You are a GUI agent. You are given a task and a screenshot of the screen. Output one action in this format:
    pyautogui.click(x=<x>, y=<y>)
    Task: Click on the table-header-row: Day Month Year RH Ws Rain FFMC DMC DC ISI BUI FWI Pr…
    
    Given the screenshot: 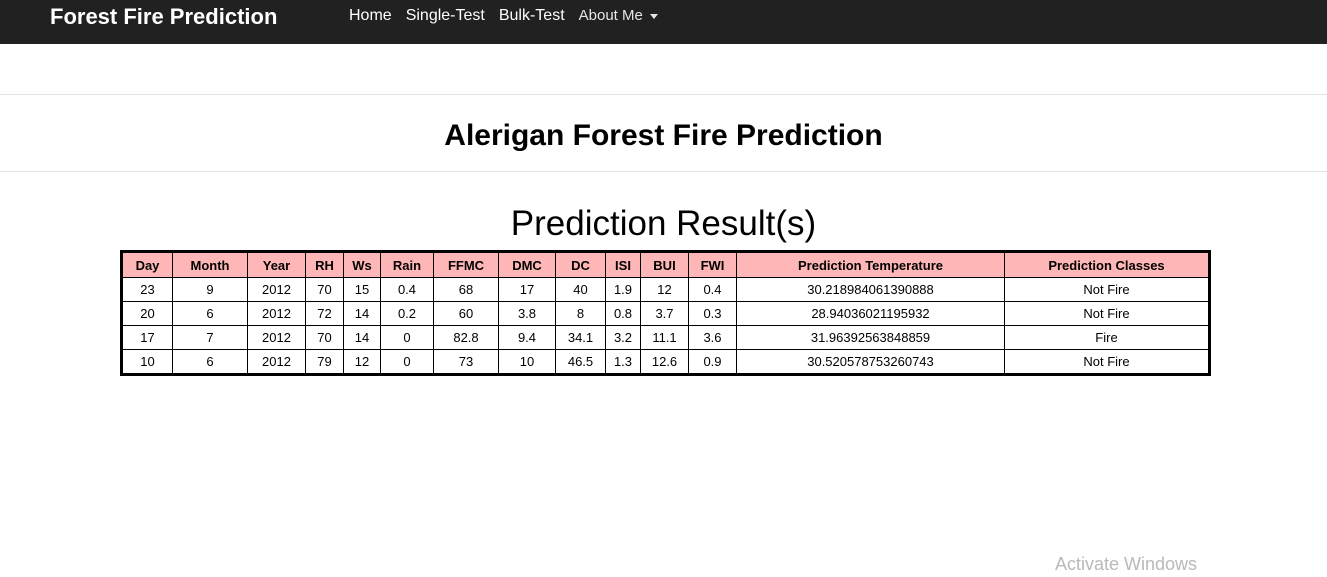 What is the action you would take?
    pyautogui.click(x=665, y=264)
    